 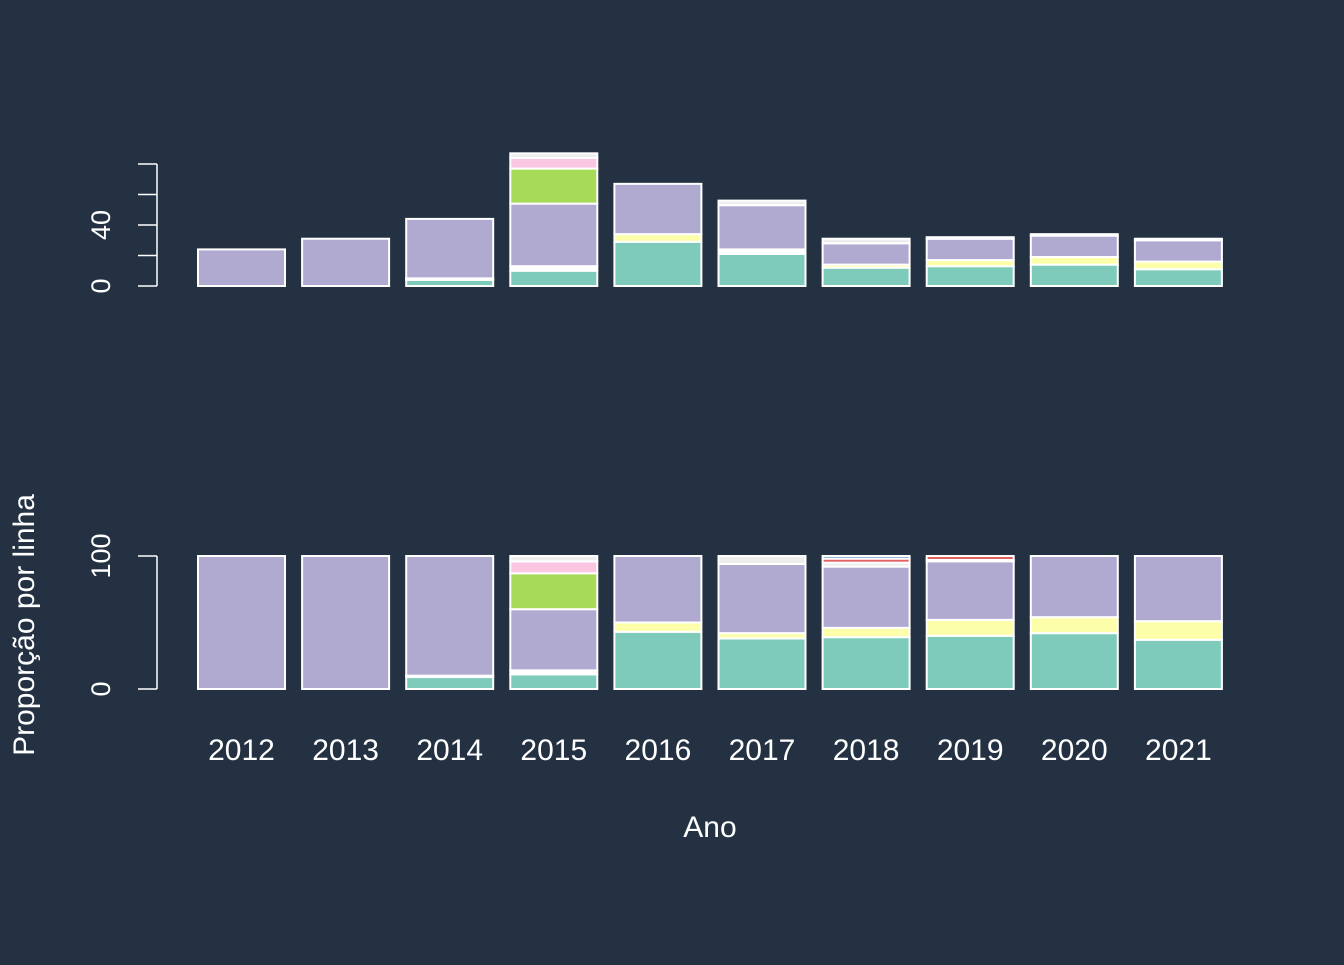 I want to click on x-axis-label: Ano, so click(x=709, y=827).